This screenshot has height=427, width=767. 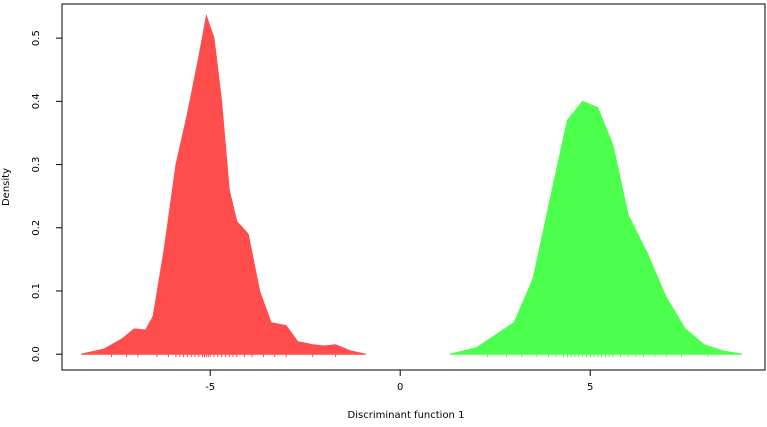 I want to click on y-tick-label: 0.2, so click(x=36, y=228).